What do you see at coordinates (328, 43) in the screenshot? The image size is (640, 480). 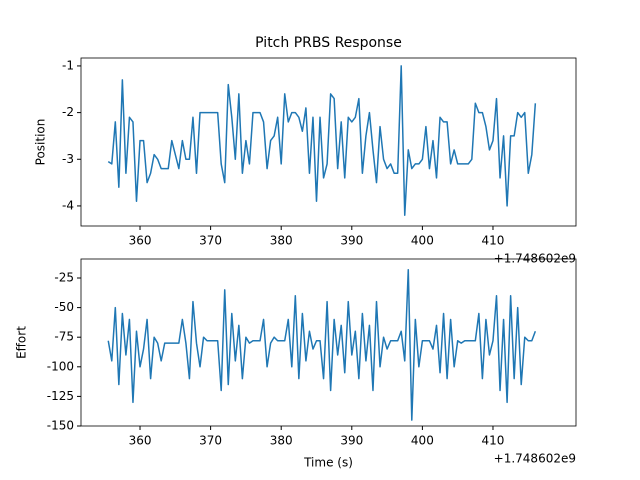 I see `chart-title: Pitch PRBS Response` at bounding box center [328, 43].